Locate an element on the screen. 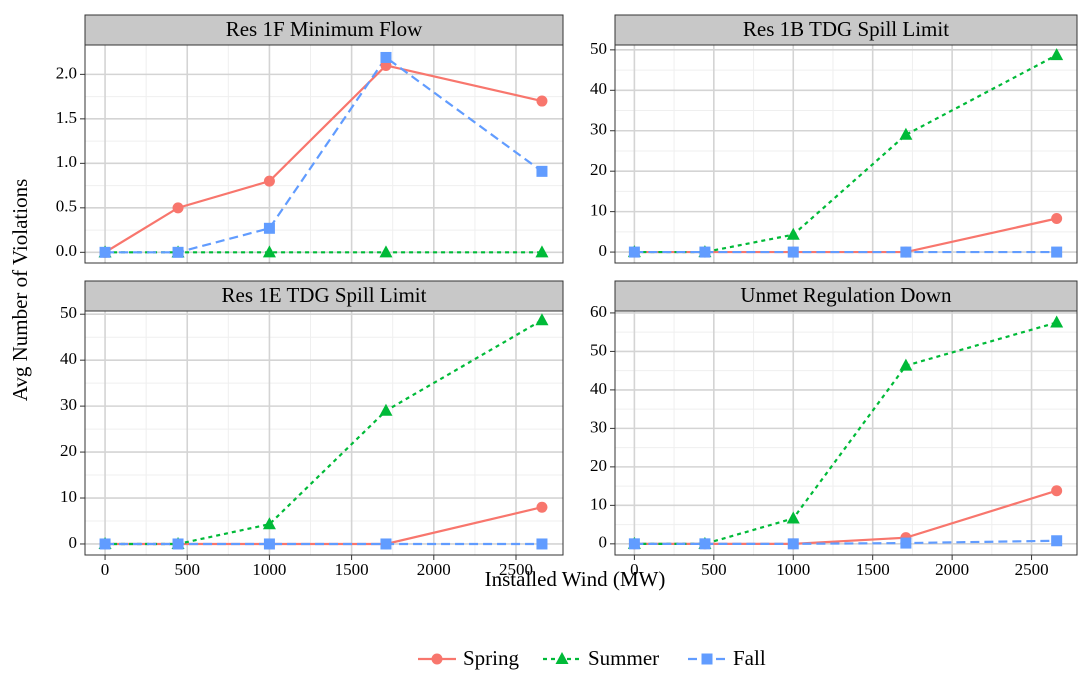 The height and width of the screenshot is (679, 1087). panel-title: Res 1F Minimum Flow is located at coordinates (324, 29).